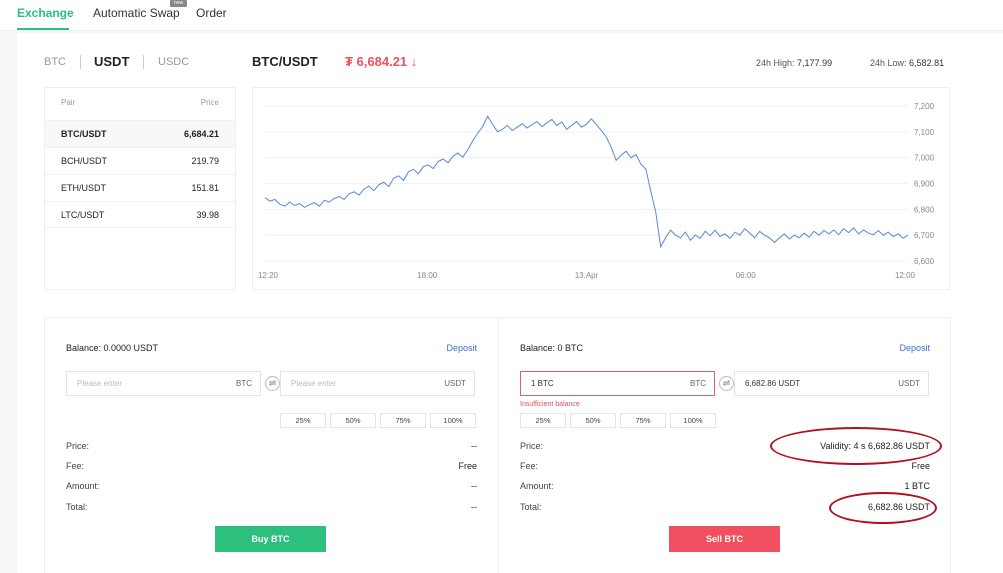  I want to click on buy-total-value: --, so click(474, 507).